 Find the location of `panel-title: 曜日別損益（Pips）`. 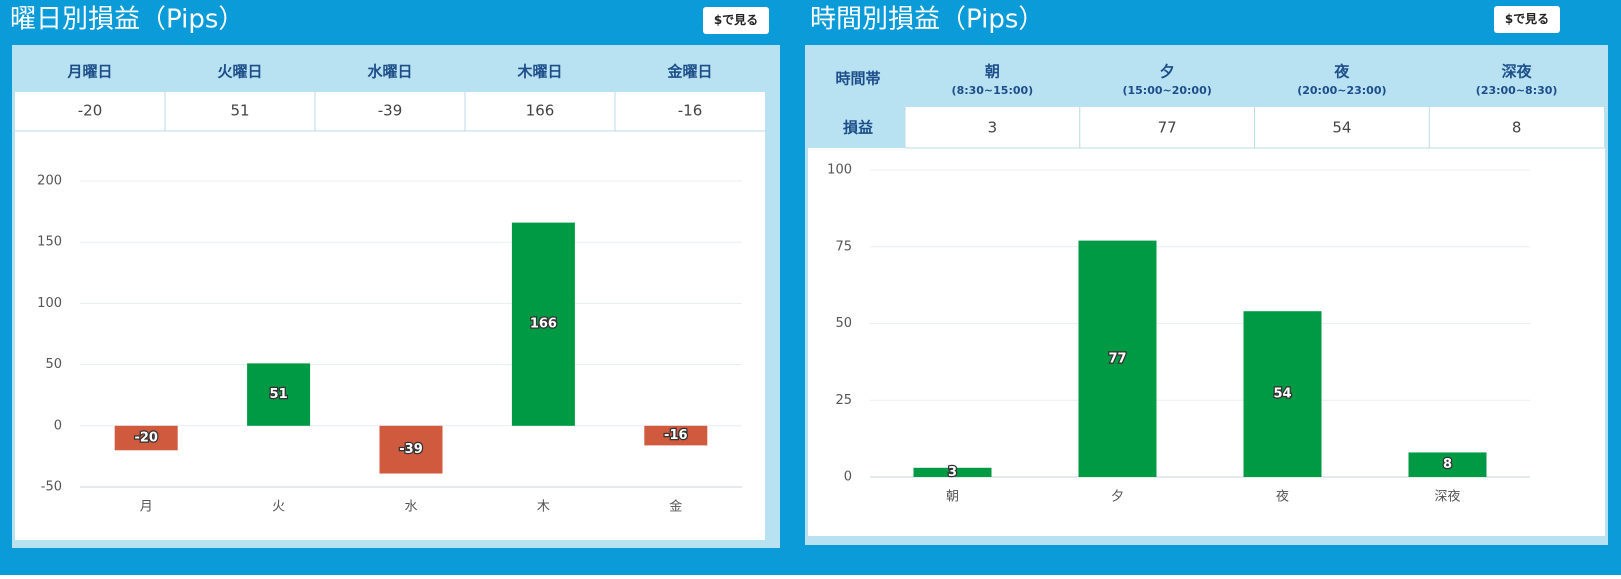

panel-title: 曜日別損益（Pips） is located at coordinates (127, 20).